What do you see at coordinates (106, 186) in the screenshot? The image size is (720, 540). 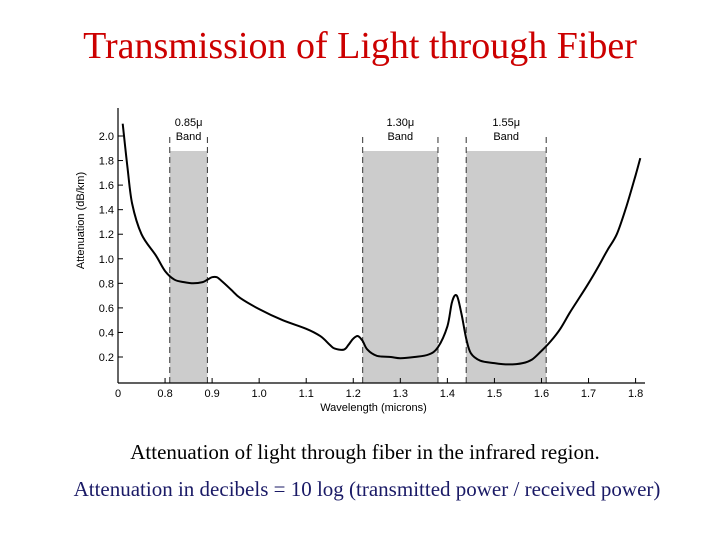 I see `y-tick-label: 1.6` at bounding box center [106, 186].